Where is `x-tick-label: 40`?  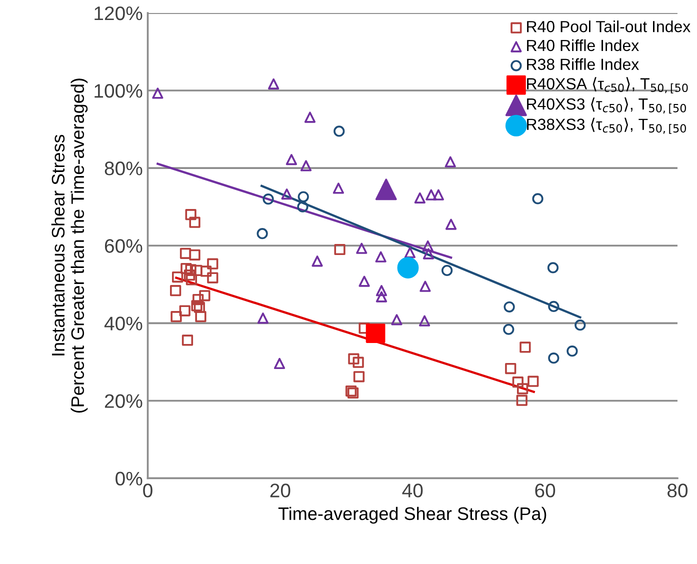 x-tick-label: 40 is located at coordinates (412, 491).